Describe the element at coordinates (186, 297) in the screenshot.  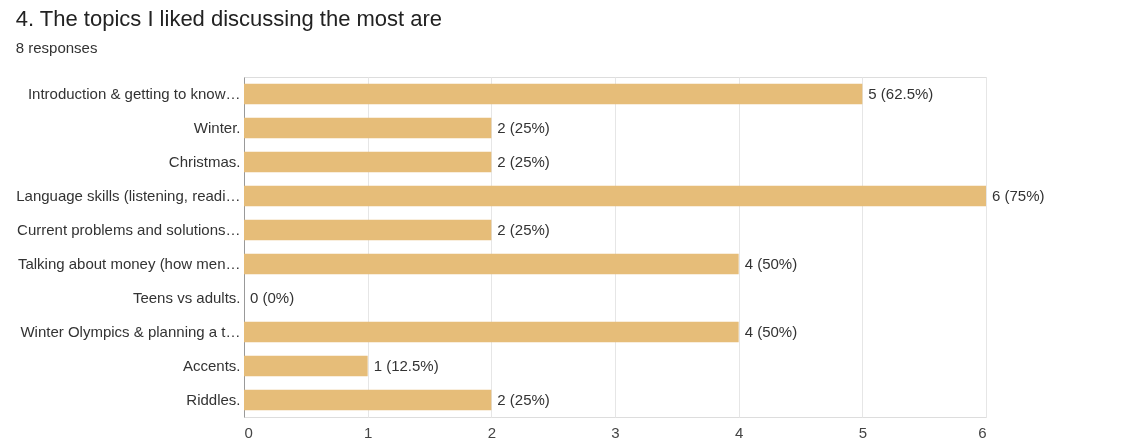
I see `y-tick-label: Teens vs adults.` at that location.